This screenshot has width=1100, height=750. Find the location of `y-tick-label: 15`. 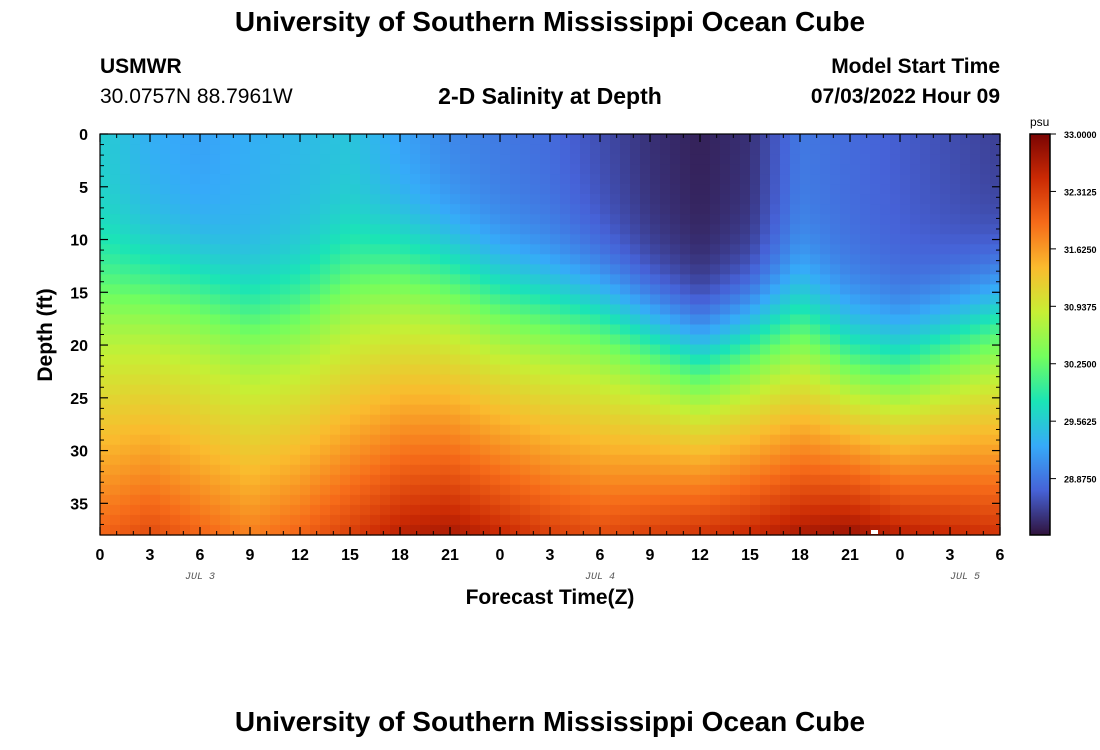

y-tick-label: 15 is located at coordinates (79, 293).